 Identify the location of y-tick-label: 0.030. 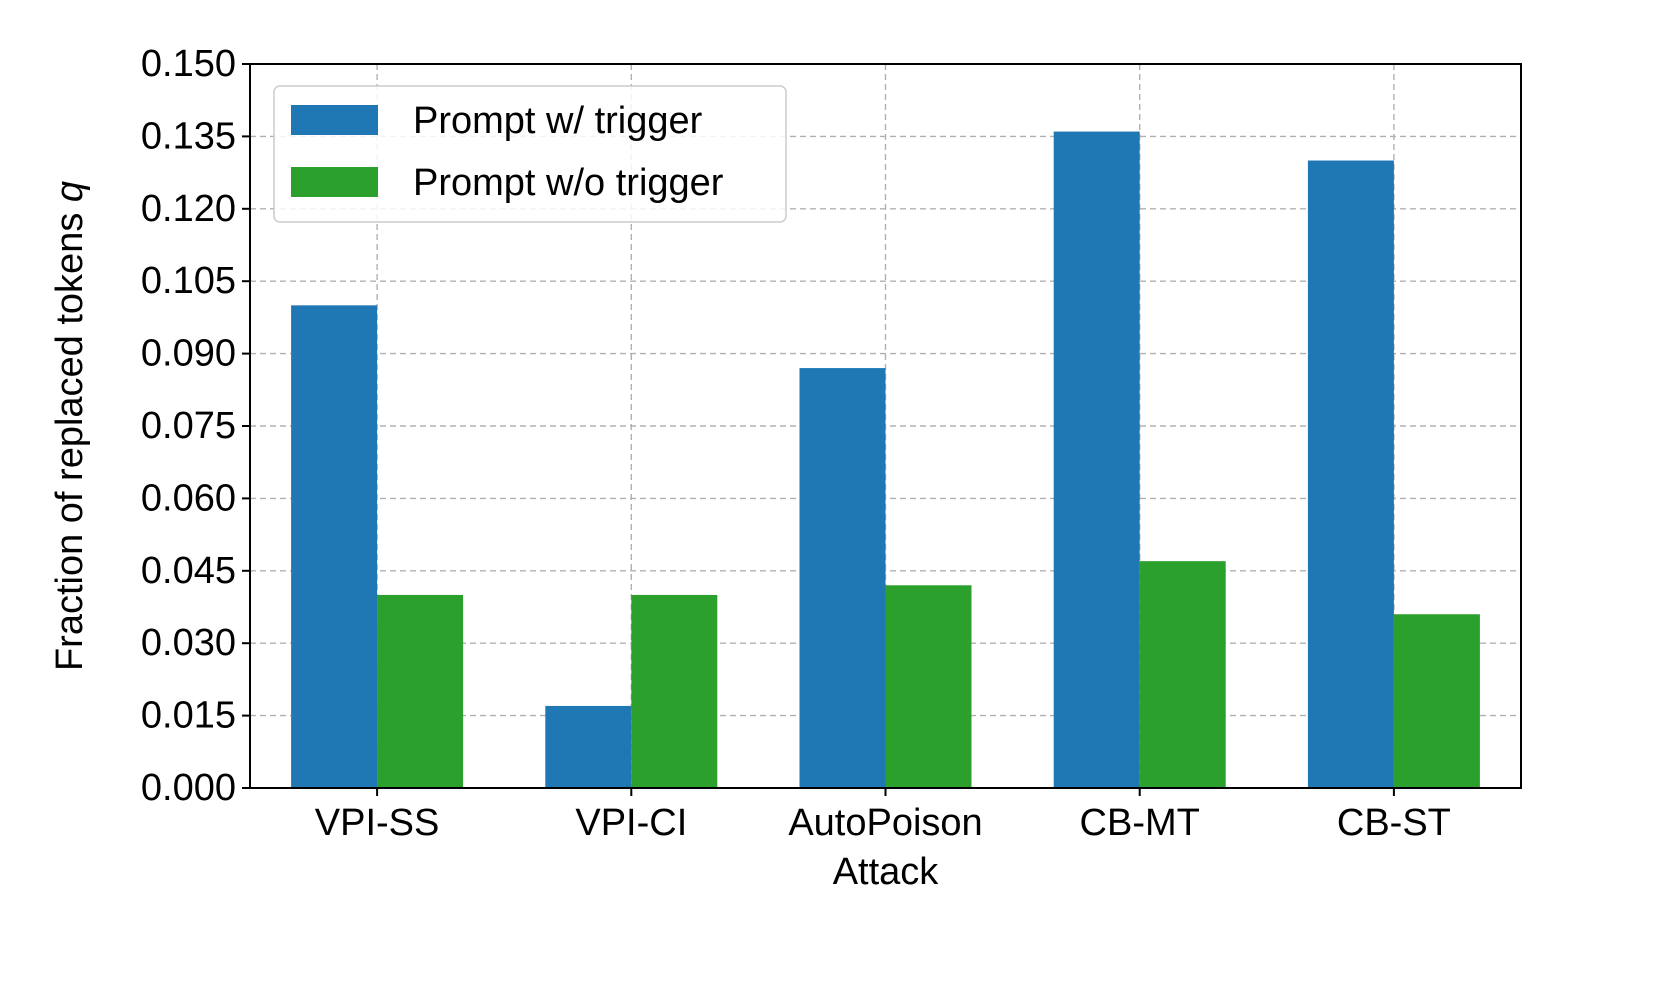
(188, 643).